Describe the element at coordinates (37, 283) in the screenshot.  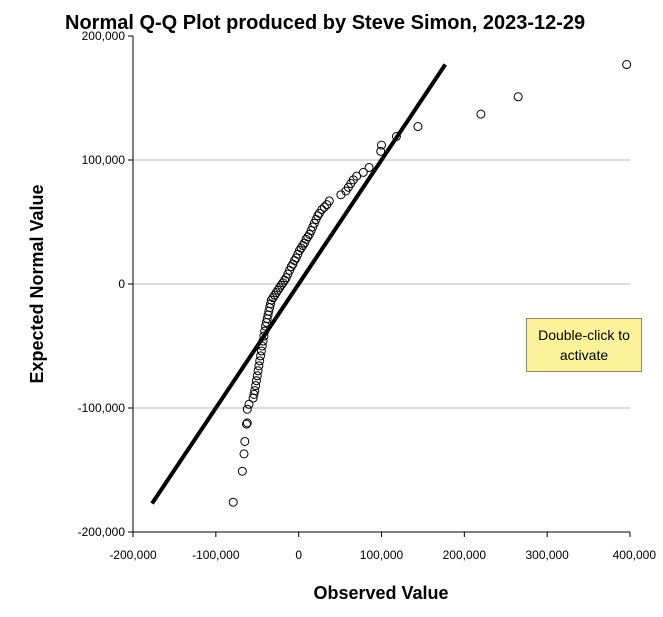
I see `y-axis-title: Expected Normal Value` at that location.